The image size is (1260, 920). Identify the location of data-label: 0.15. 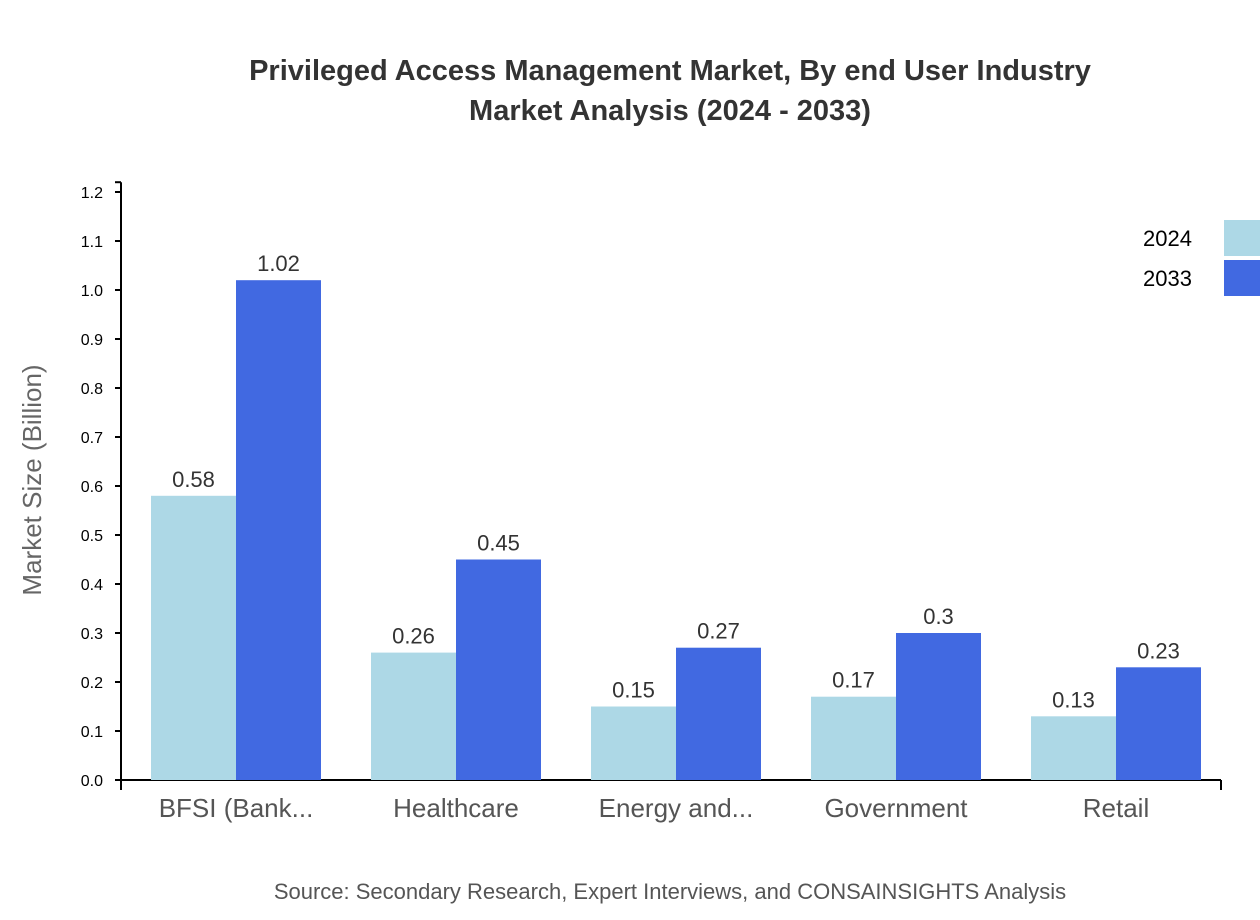
(633, 690).